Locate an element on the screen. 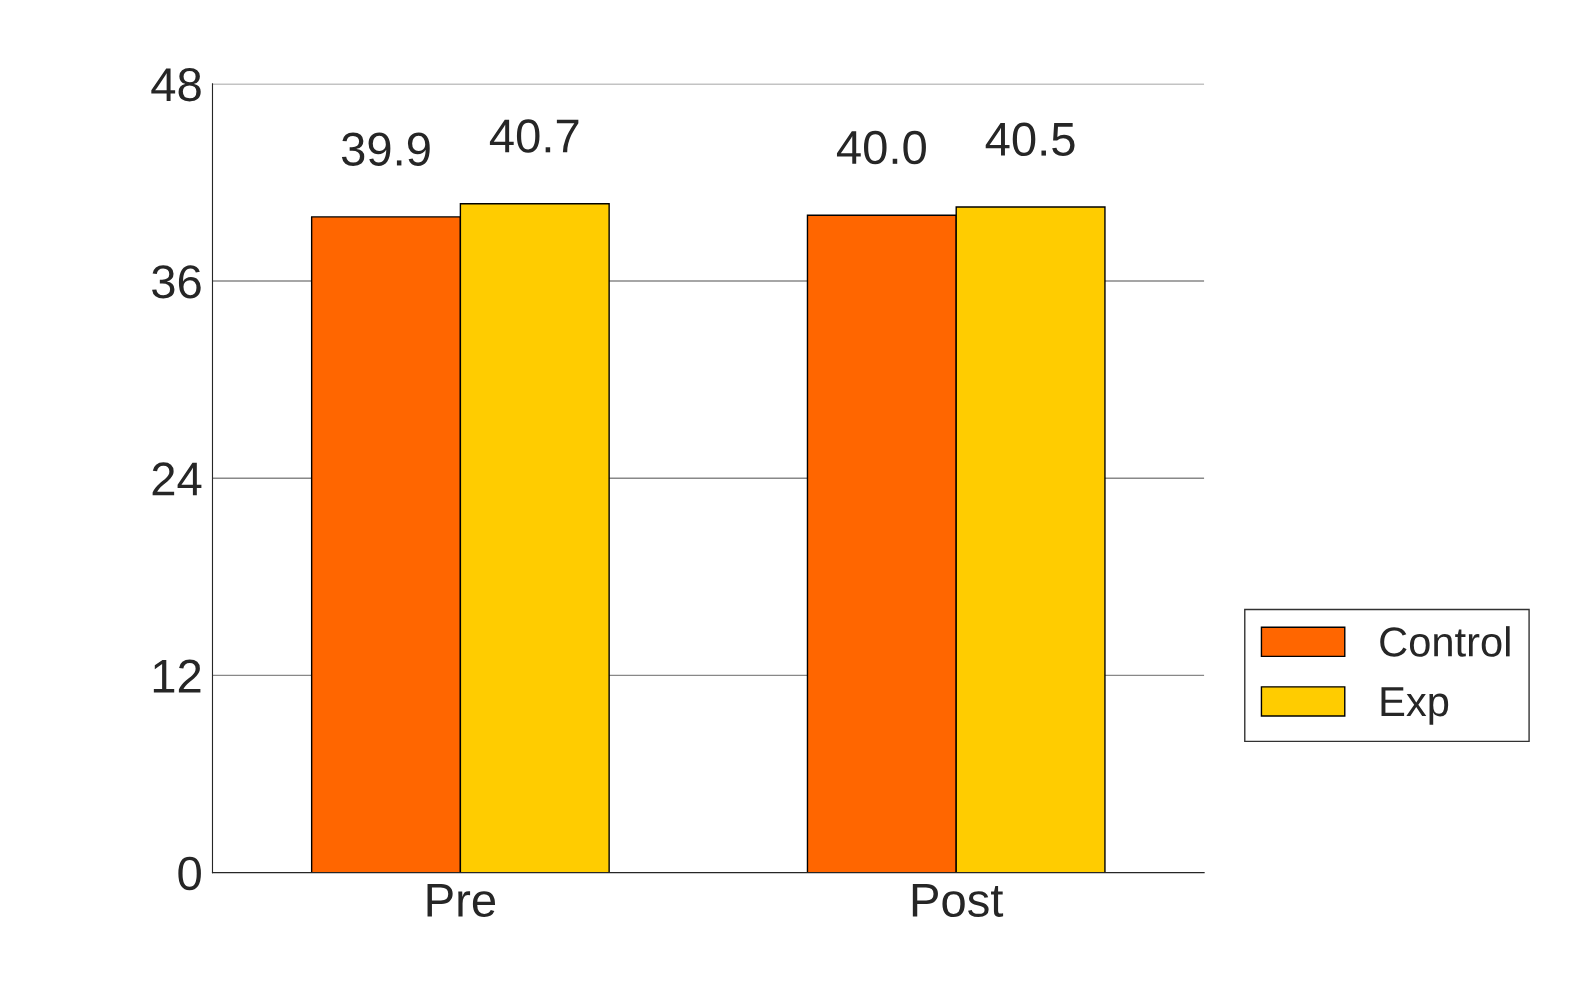  x-tick-label: Post is located at coordinates (958, 901).